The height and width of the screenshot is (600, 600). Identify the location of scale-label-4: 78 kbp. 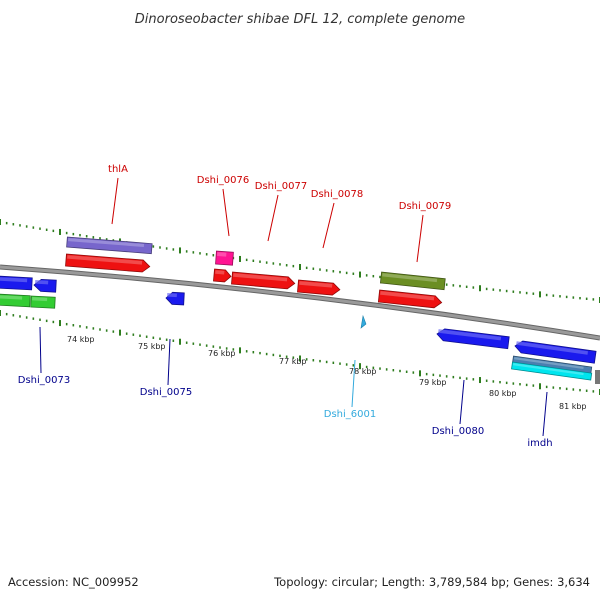
(363, 371).